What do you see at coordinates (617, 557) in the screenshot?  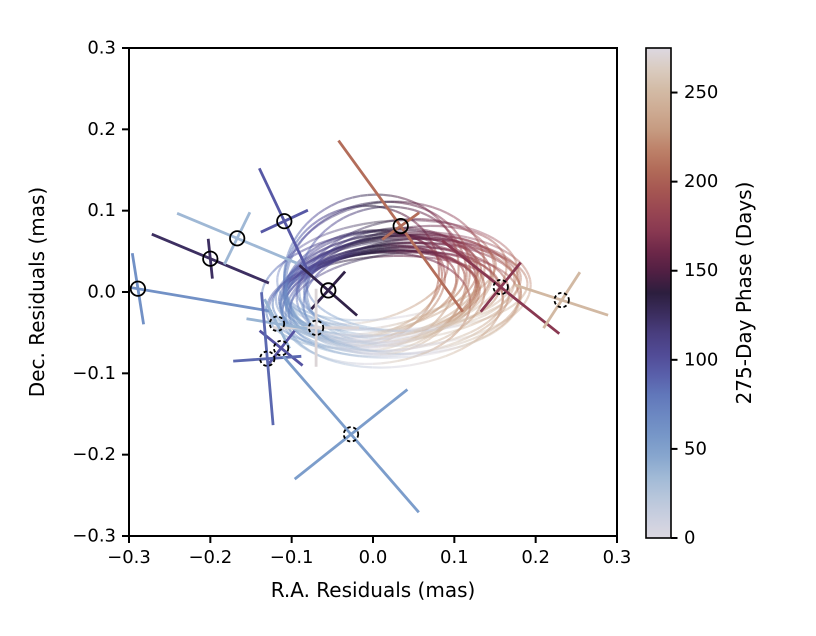 I see `x-tick-label: 0.3` at bounding box center [617, 557].